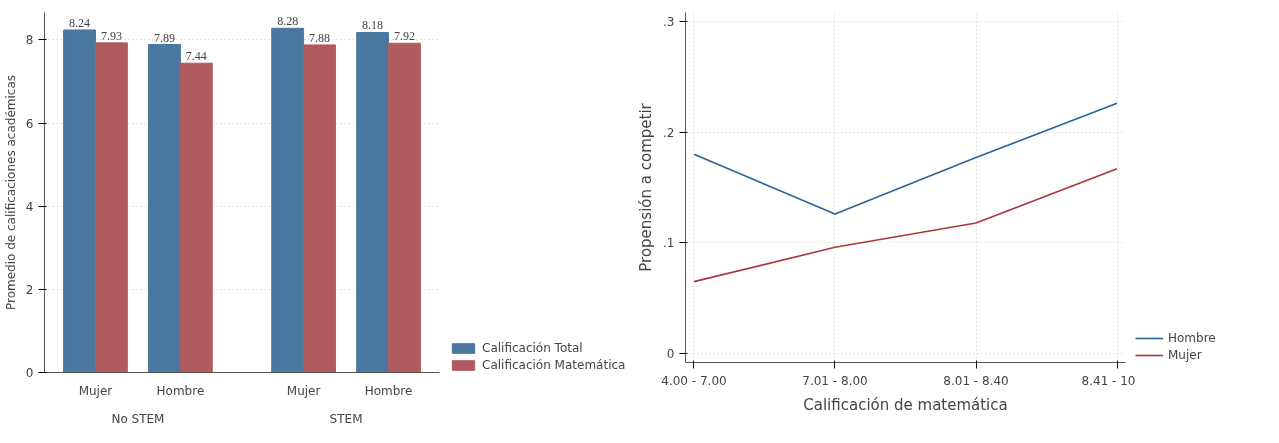  I want to click on y-tick-label: 4, so click(29, 206).